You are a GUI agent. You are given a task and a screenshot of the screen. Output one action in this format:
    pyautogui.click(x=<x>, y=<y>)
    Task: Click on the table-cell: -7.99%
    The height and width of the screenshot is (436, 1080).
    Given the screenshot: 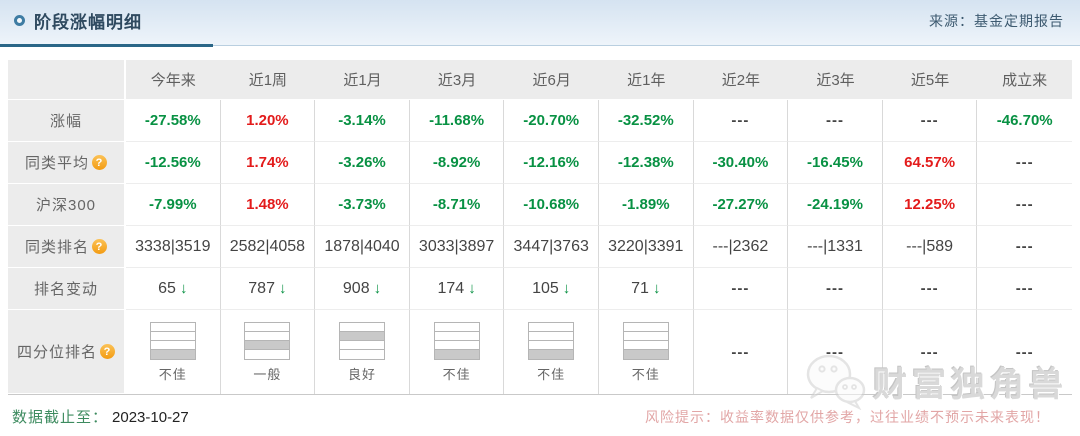 What is the action you would take?
    pyautogui.click(x=173, y=205)
    